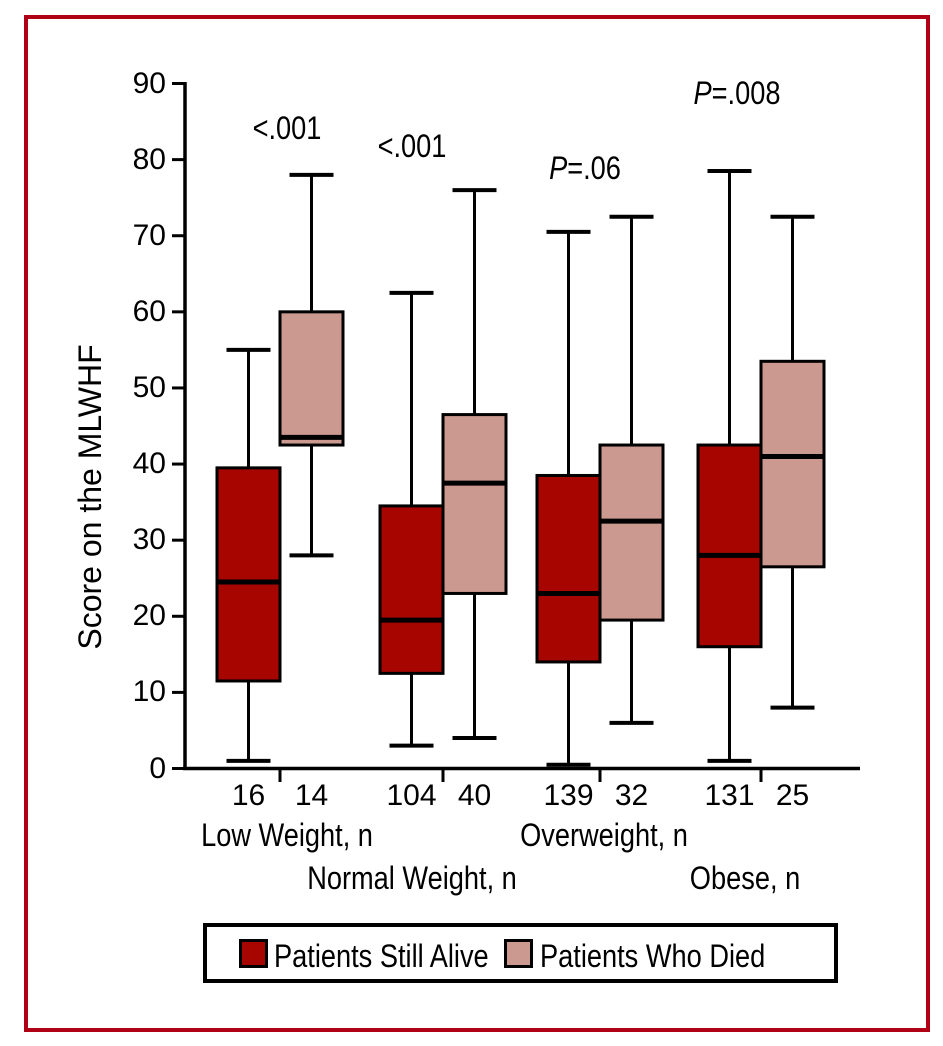 The image size is (943, 1046). Describe the element at coordinates (149, 616) in the screenshot. I see `y-tick-label: 20` at that location.